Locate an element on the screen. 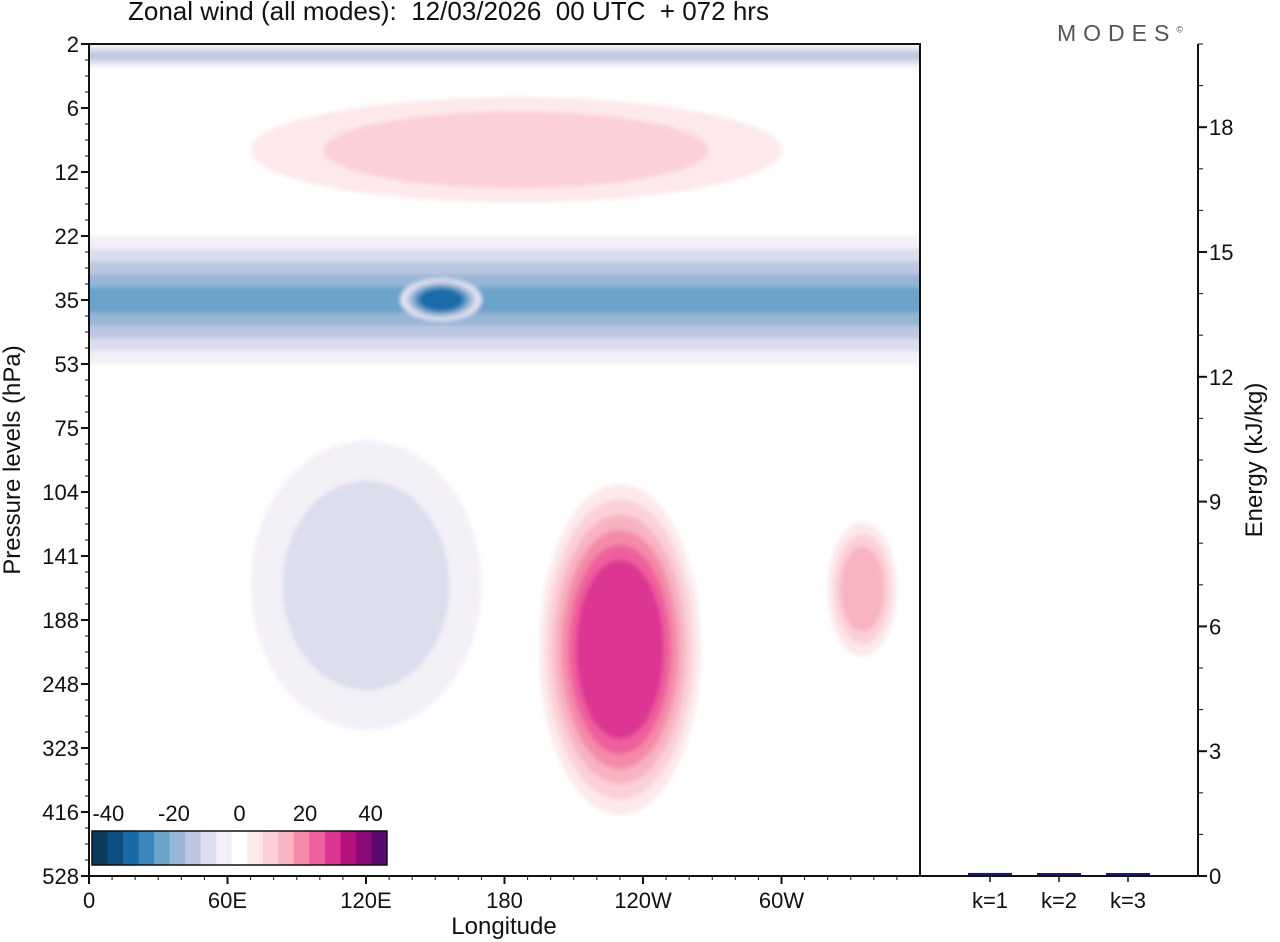 The image size is (1280, 942). energy-tick-label: 3 is located at coordinates (1215, 751).